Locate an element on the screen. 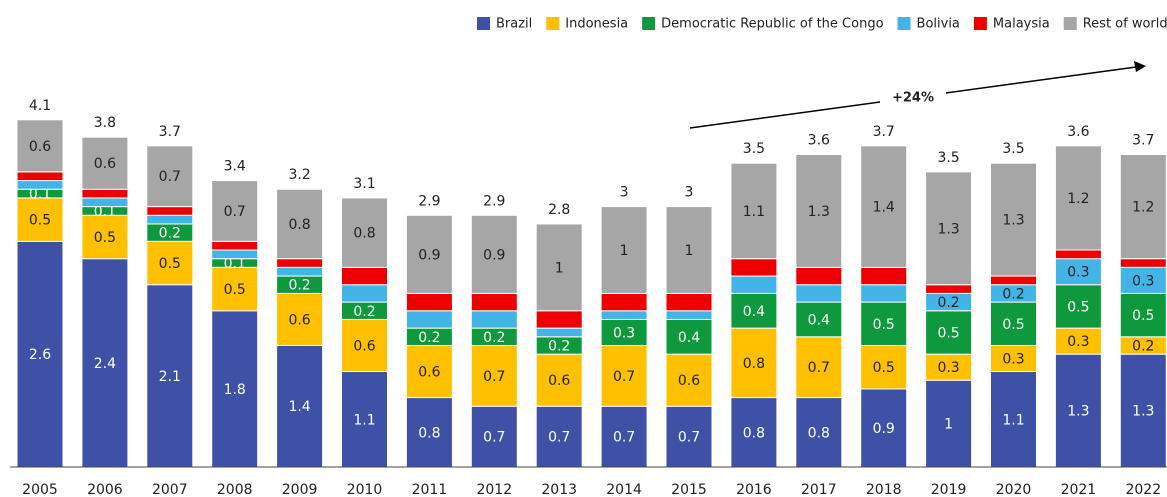 Image resolution: width=1167 pixels, height=497 pixels. total-label: 3.6 is located at coordinates (1078, 132).